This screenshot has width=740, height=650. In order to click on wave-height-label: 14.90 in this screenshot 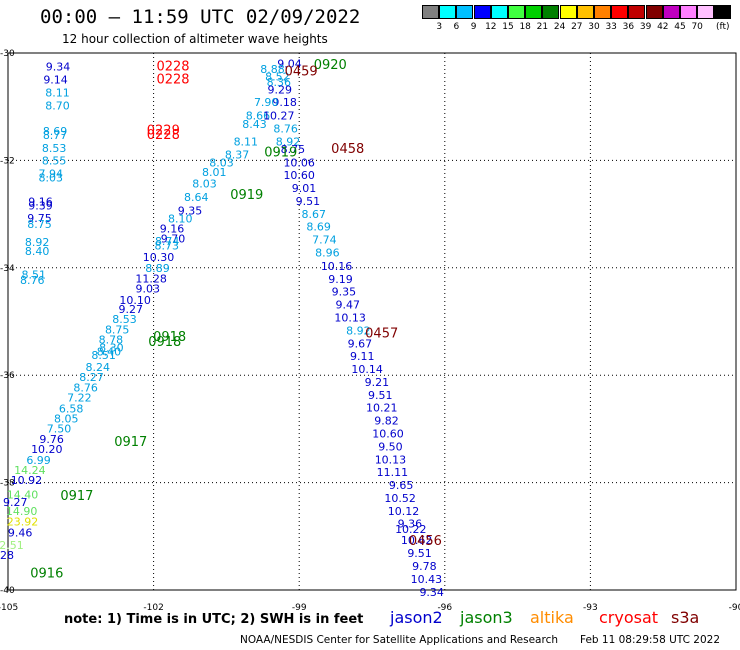, I will do `click(22, 511)`.